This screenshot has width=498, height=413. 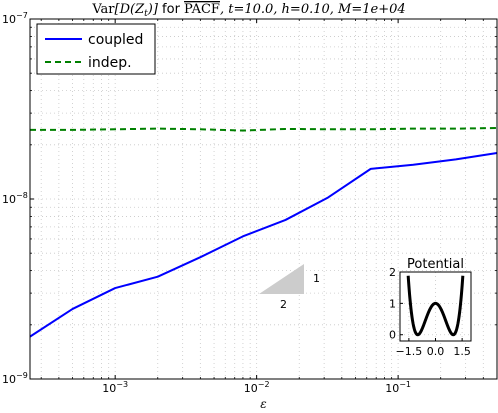 What do you see at coordinates (392, 335) in the screenshot?
I see `inset-y-tick-label: 0` at bounding box center [392, 335].